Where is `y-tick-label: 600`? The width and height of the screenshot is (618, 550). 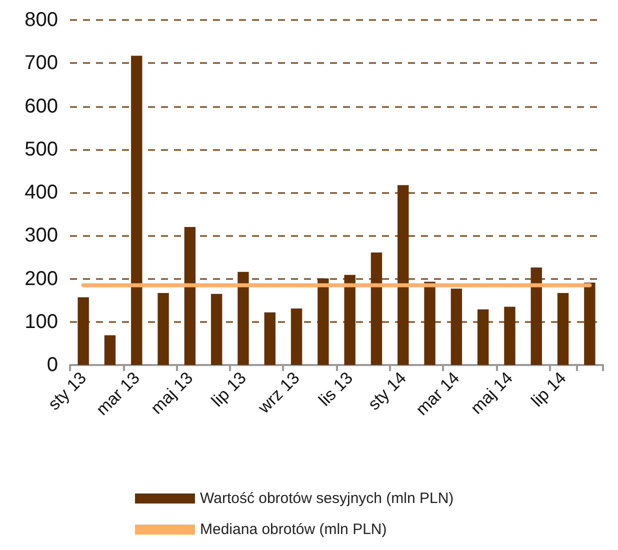 y-tick-label: 600 is located at coordinates (41, 106).